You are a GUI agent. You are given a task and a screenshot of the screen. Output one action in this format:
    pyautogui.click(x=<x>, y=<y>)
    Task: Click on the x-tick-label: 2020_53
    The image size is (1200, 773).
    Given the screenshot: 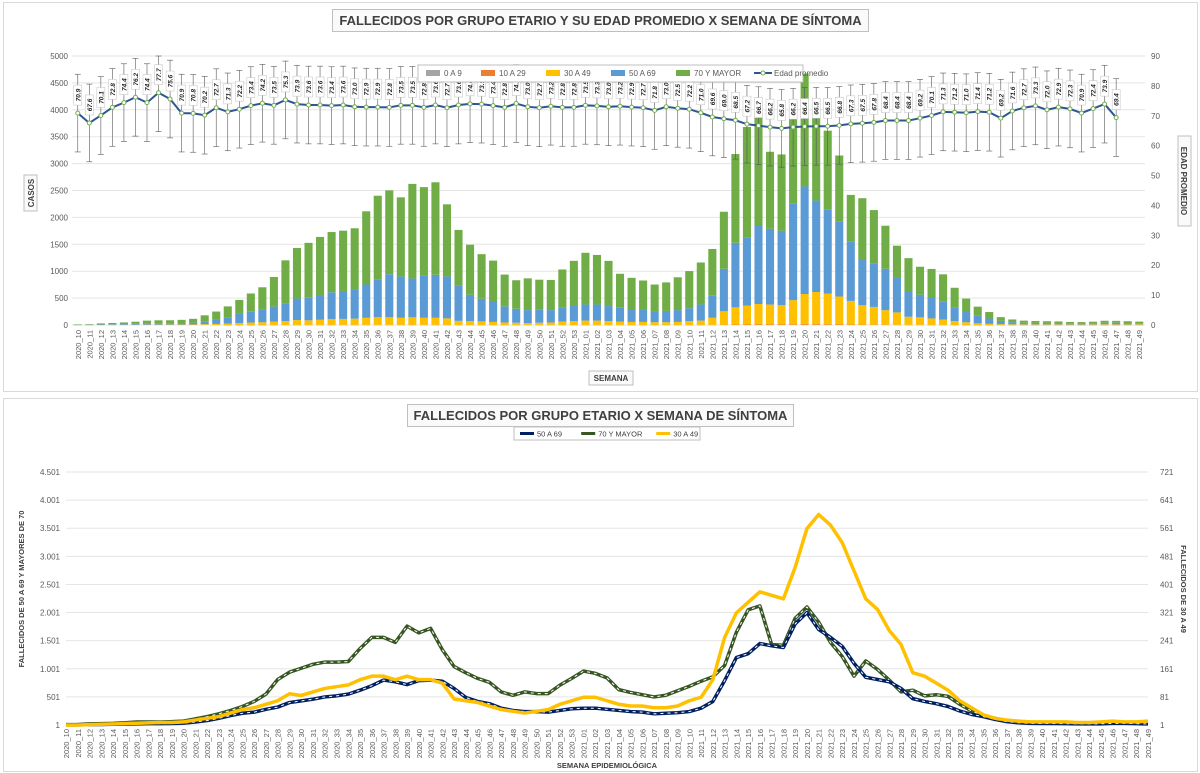 What is the action you would take?
    pyautogui.click(x=572, y=743)
    